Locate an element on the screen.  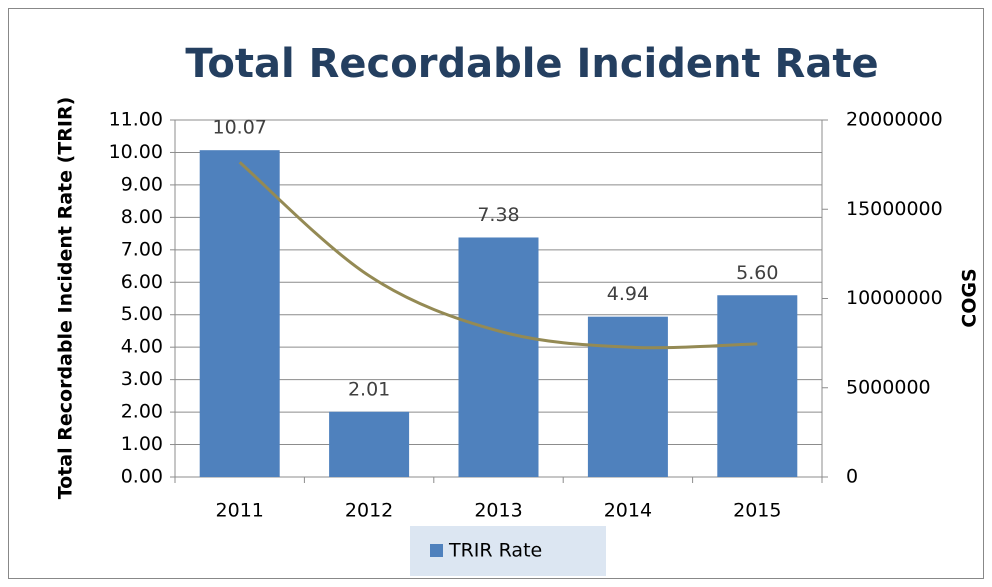
y2-tick-label: 15000000 is located at coordinates (894, 209).